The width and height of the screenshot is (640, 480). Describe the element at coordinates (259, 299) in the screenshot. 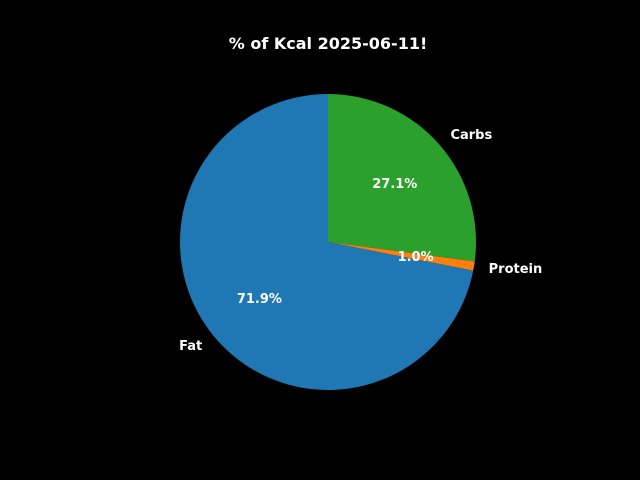

I see `slice-percent-fat: 71.9%` at that location.